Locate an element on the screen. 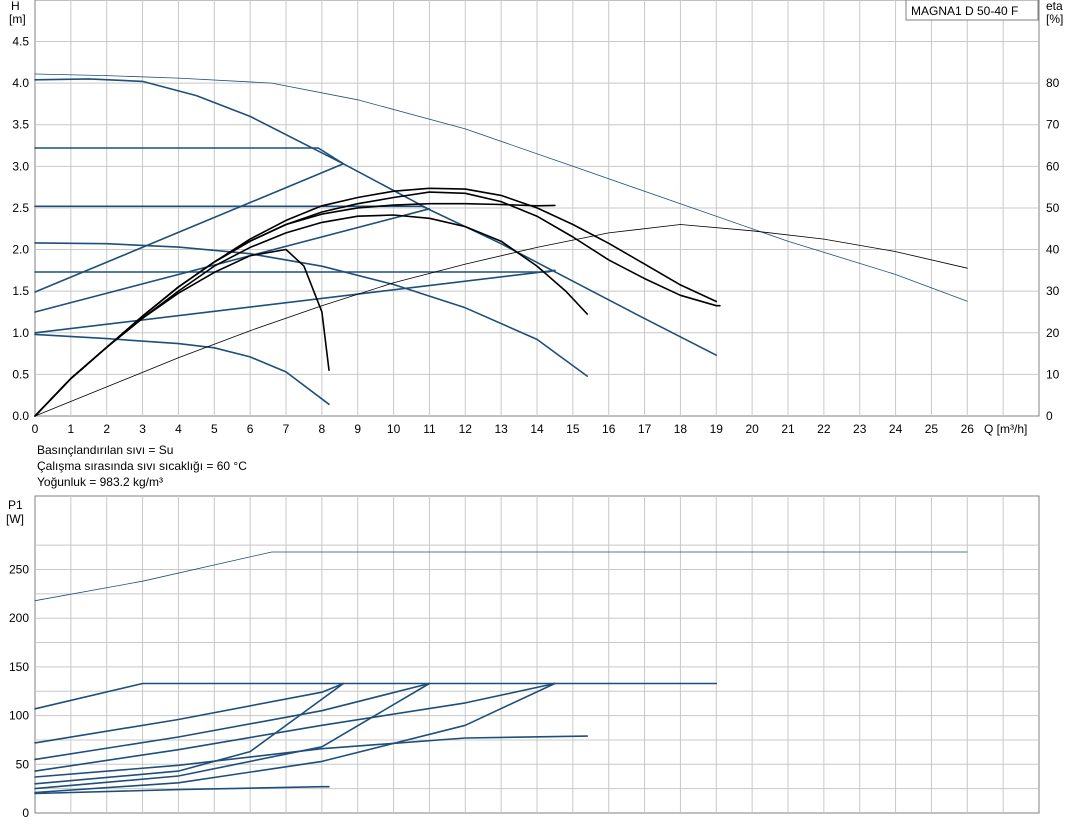 This screenshot has height=833, width=1071. model-name: MAGNA1 D 50-40 F is located at coordinates (964, 11).